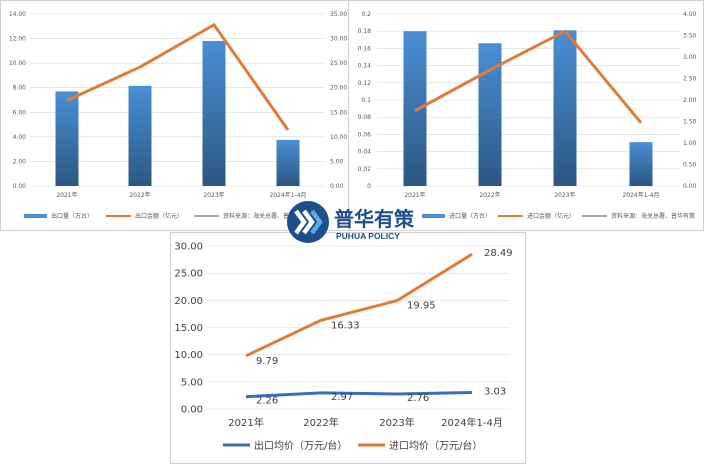 The height and width of the screenshot is (464, 705). Describe the element at coordinates (369, 186) in the screenshot. I see `y-tick-left: 0` at that location.